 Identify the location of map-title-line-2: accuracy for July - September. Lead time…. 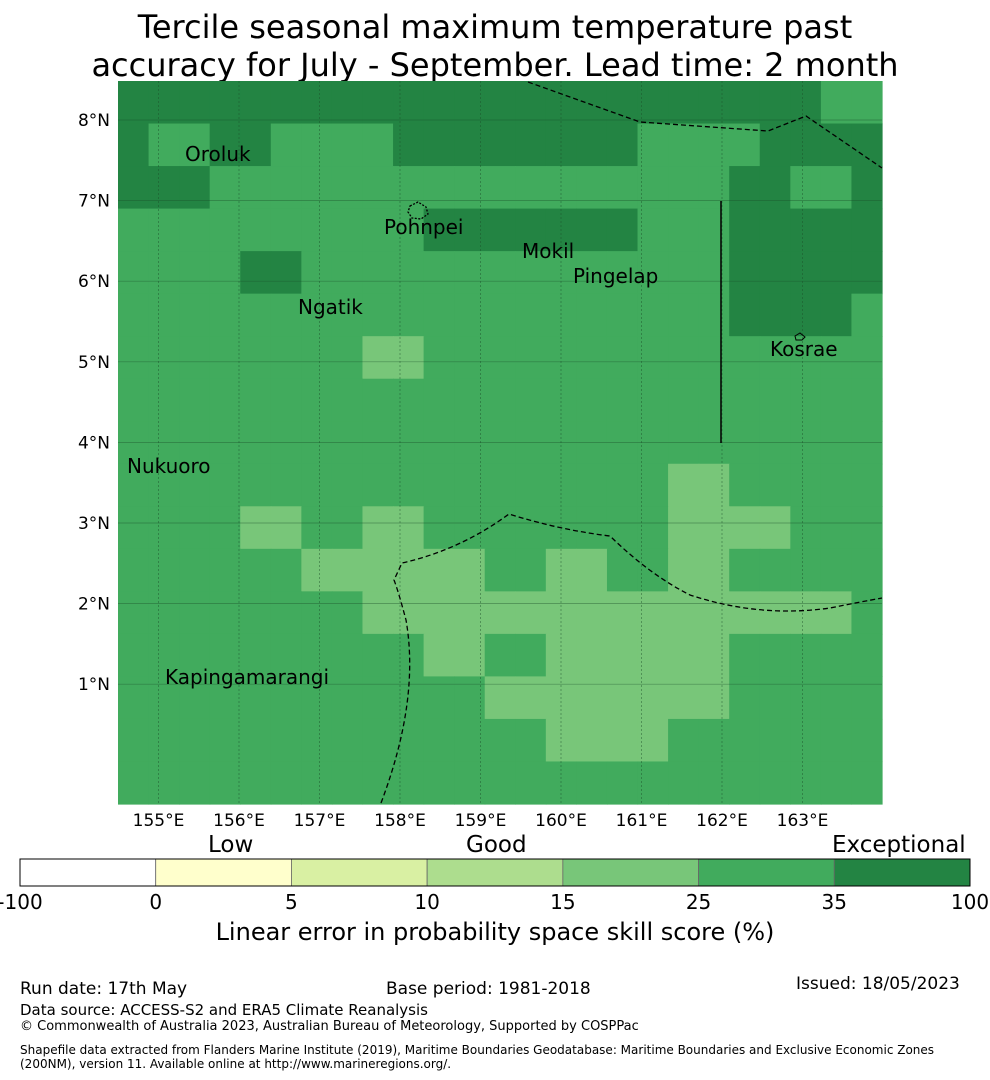
(495, 65).